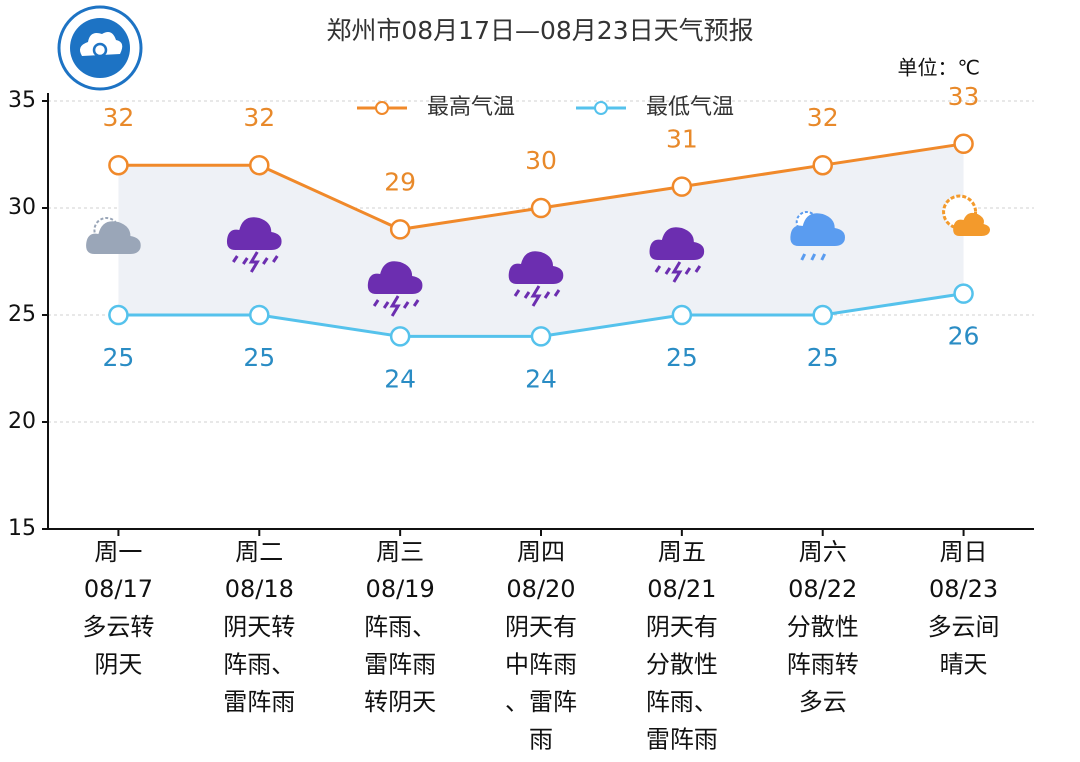 The width and height of the screenshot is (1080, 762). What do you see at coordinates (822, 589) in the screenshot?
I see `date-label: 08/22` at bounding box center [822, 589].